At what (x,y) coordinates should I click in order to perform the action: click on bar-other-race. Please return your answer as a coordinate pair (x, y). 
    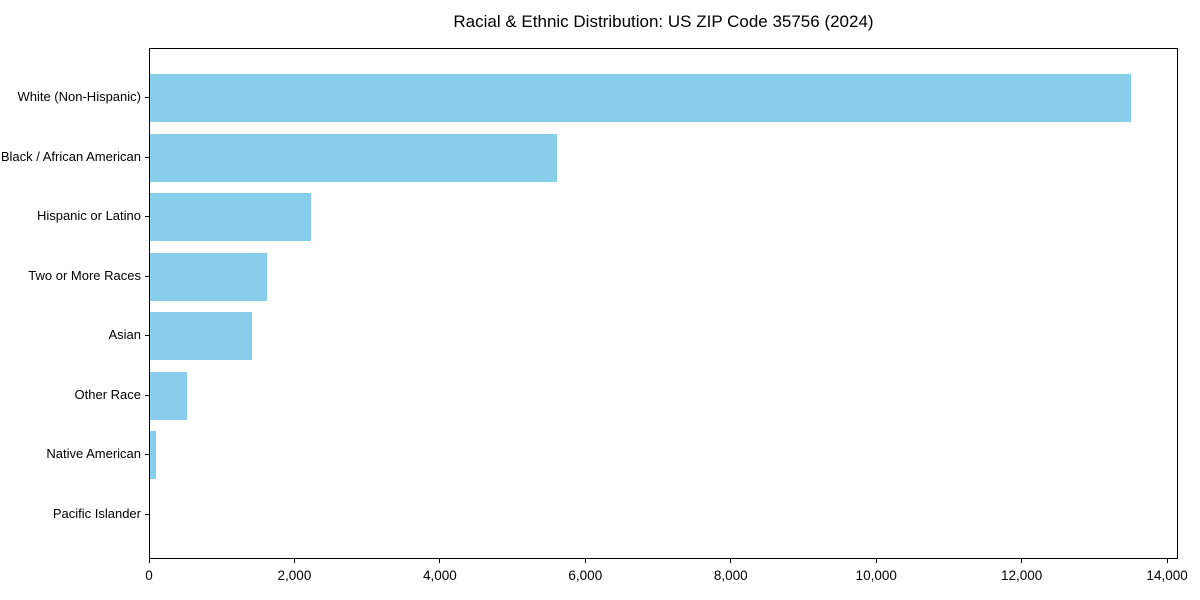
    Looking at the image, I should click on (169, 395).